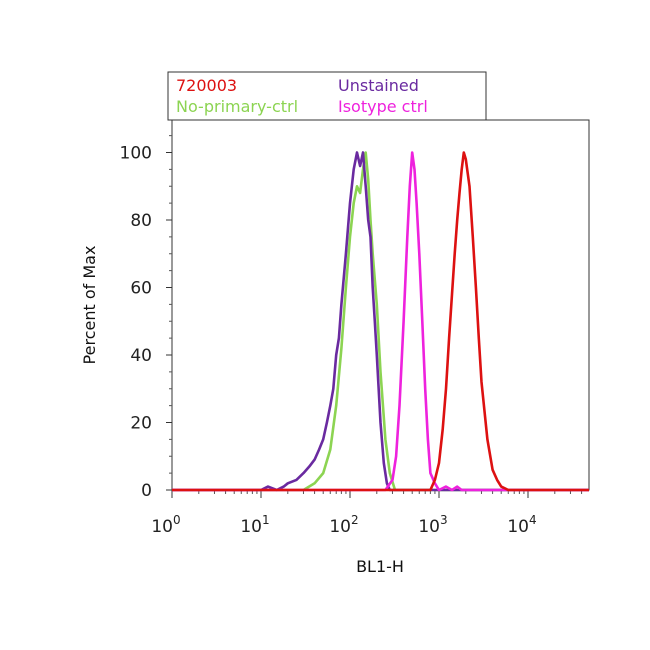 This screenshot has width=650, height=650. I want to click on y-axis: 0 20 40 60 80 100, so click(146, 318).